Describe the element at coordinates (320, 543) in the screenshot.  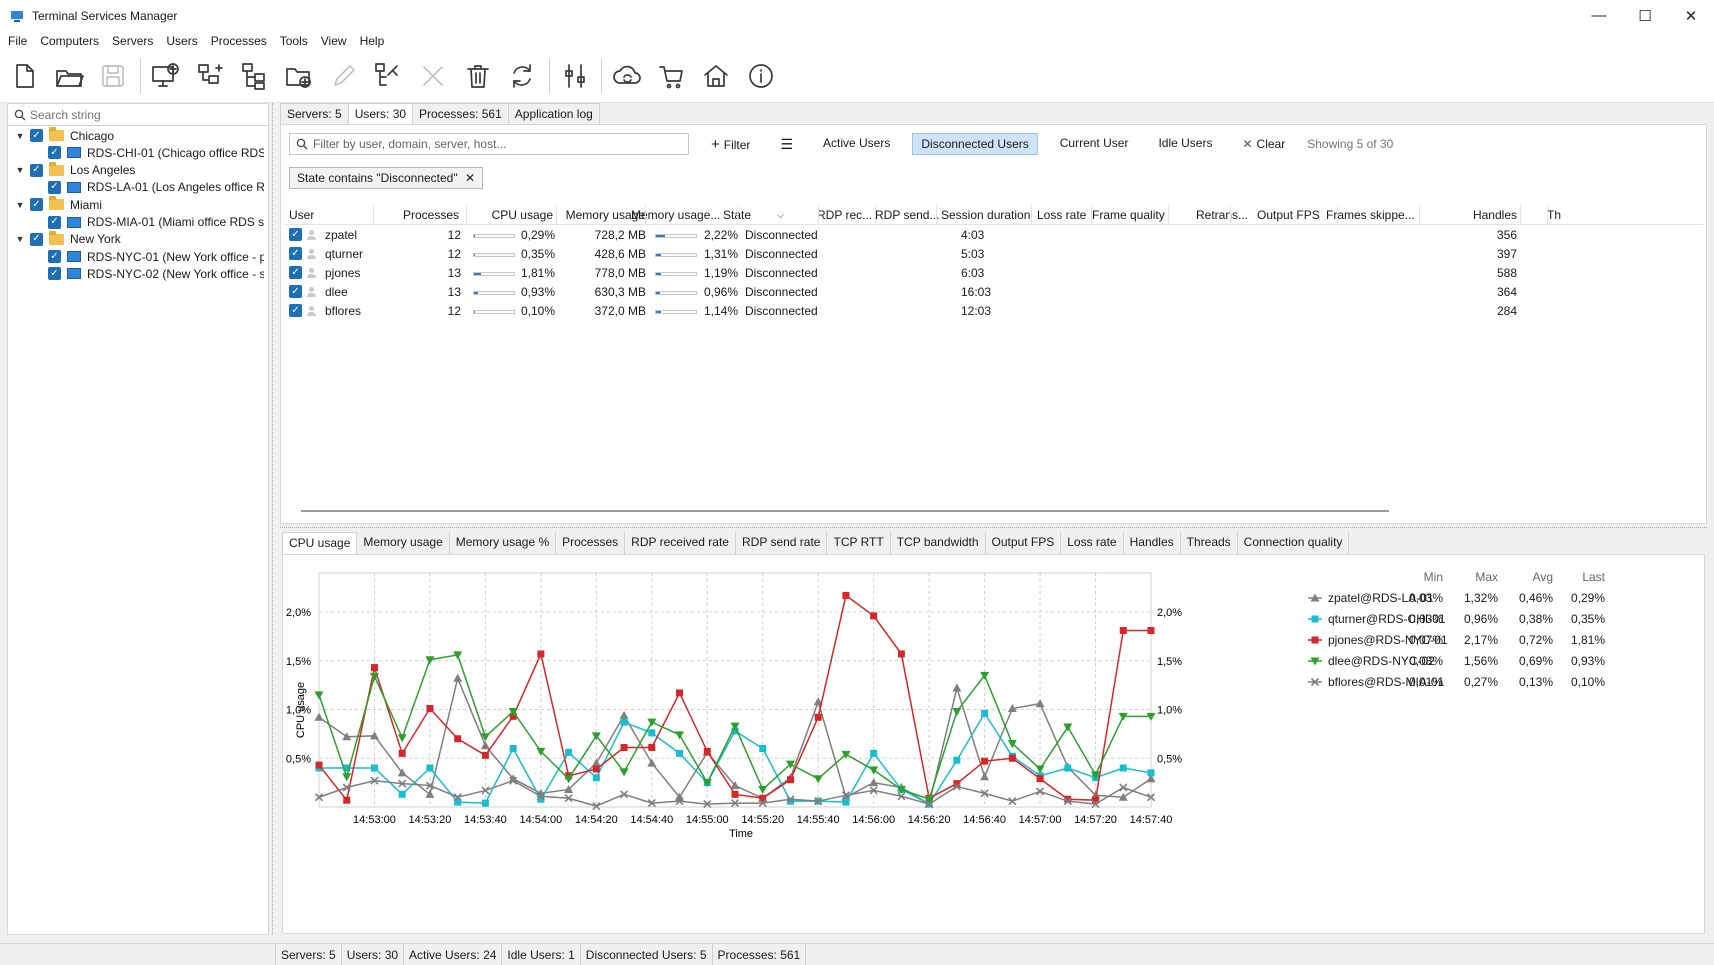
I see `chart-tab-cpu-usage: CPU usage` at that location.